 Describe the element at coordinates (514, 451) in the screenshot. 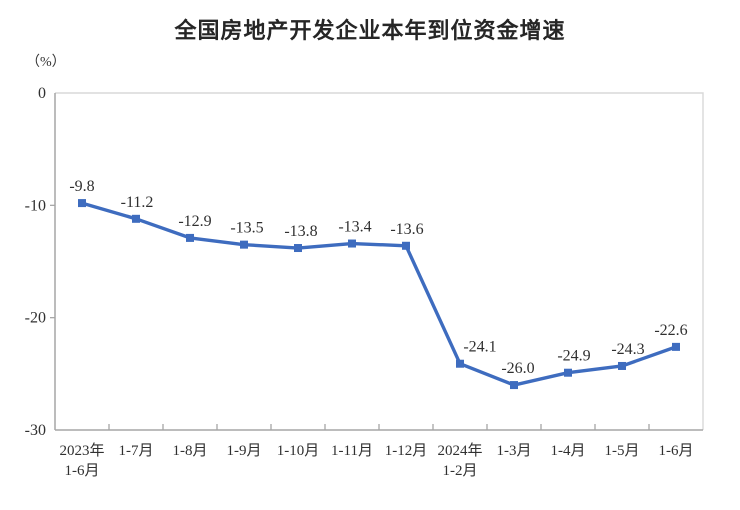

I see `x-axis-label: 1-3月` at that location.